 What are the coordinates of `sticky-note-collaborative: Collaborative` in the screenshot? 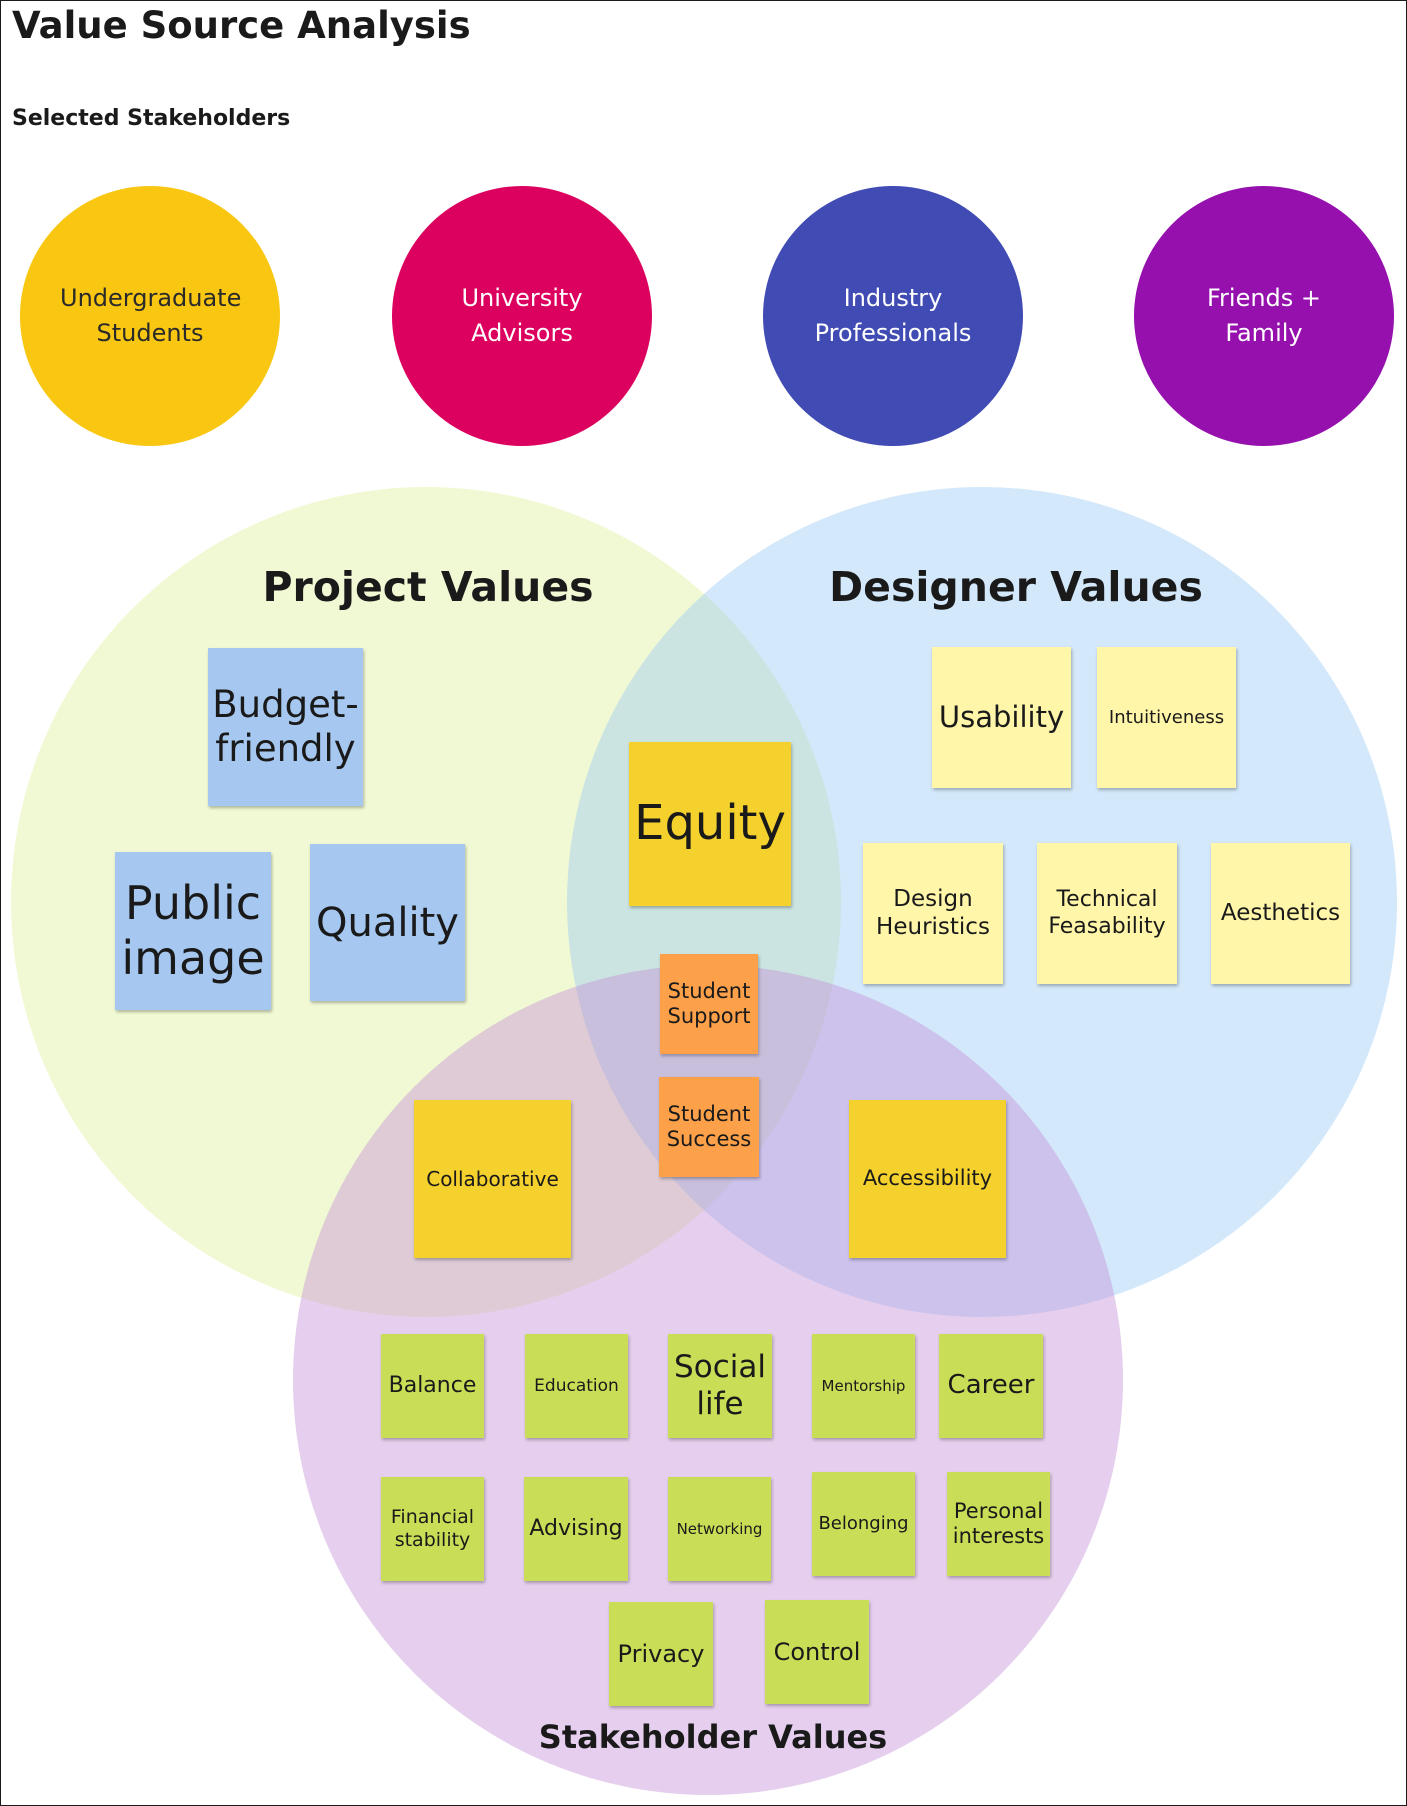 It's located at (492, 1179).